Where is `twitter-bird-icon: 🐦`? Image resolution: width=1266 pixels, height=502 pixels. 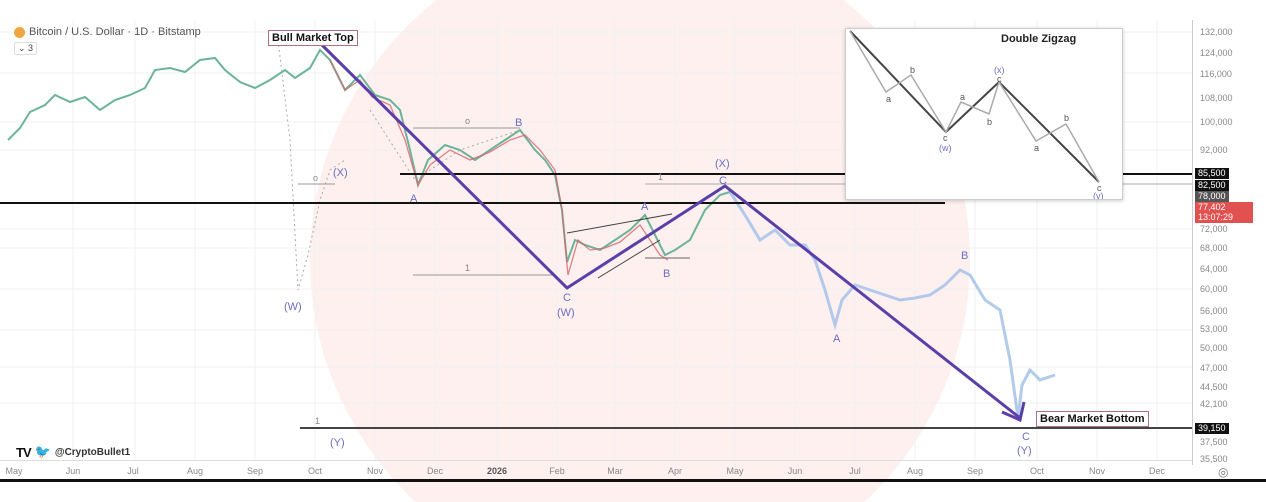 twitter-bird-icon: 🐦 is located at coordinates (42, 451).